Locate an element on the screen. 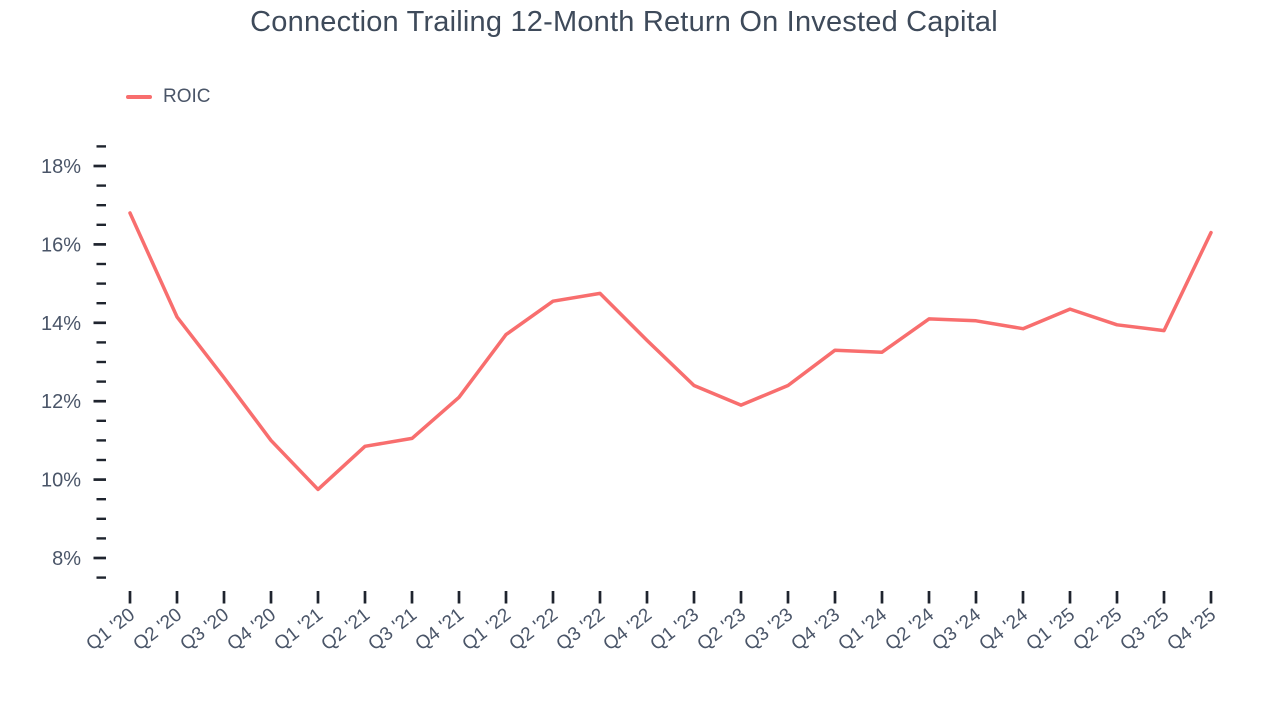 The width and height of the screenshot is (1280, 720). x-axis-tick-label: Q2 '23 is located at coordinates (722, 629).